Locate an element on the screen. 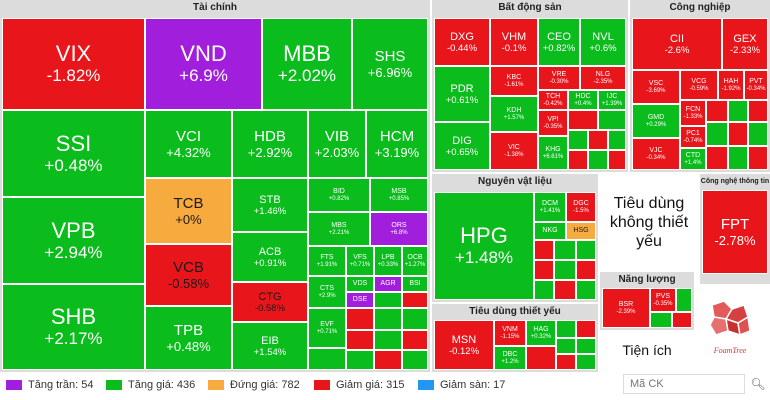 The image size is (770, 400). stock-tile-pvs: PVS -0.35% is located at coordinates (663, 300).